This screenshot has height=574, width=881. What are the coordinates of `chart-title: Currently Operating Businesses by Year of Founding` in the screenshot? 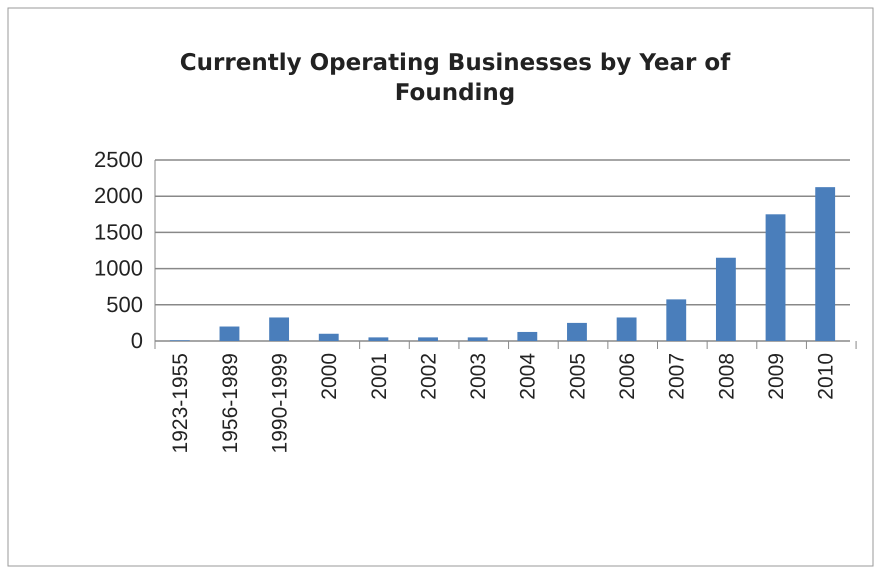 It's located at (456, 78).